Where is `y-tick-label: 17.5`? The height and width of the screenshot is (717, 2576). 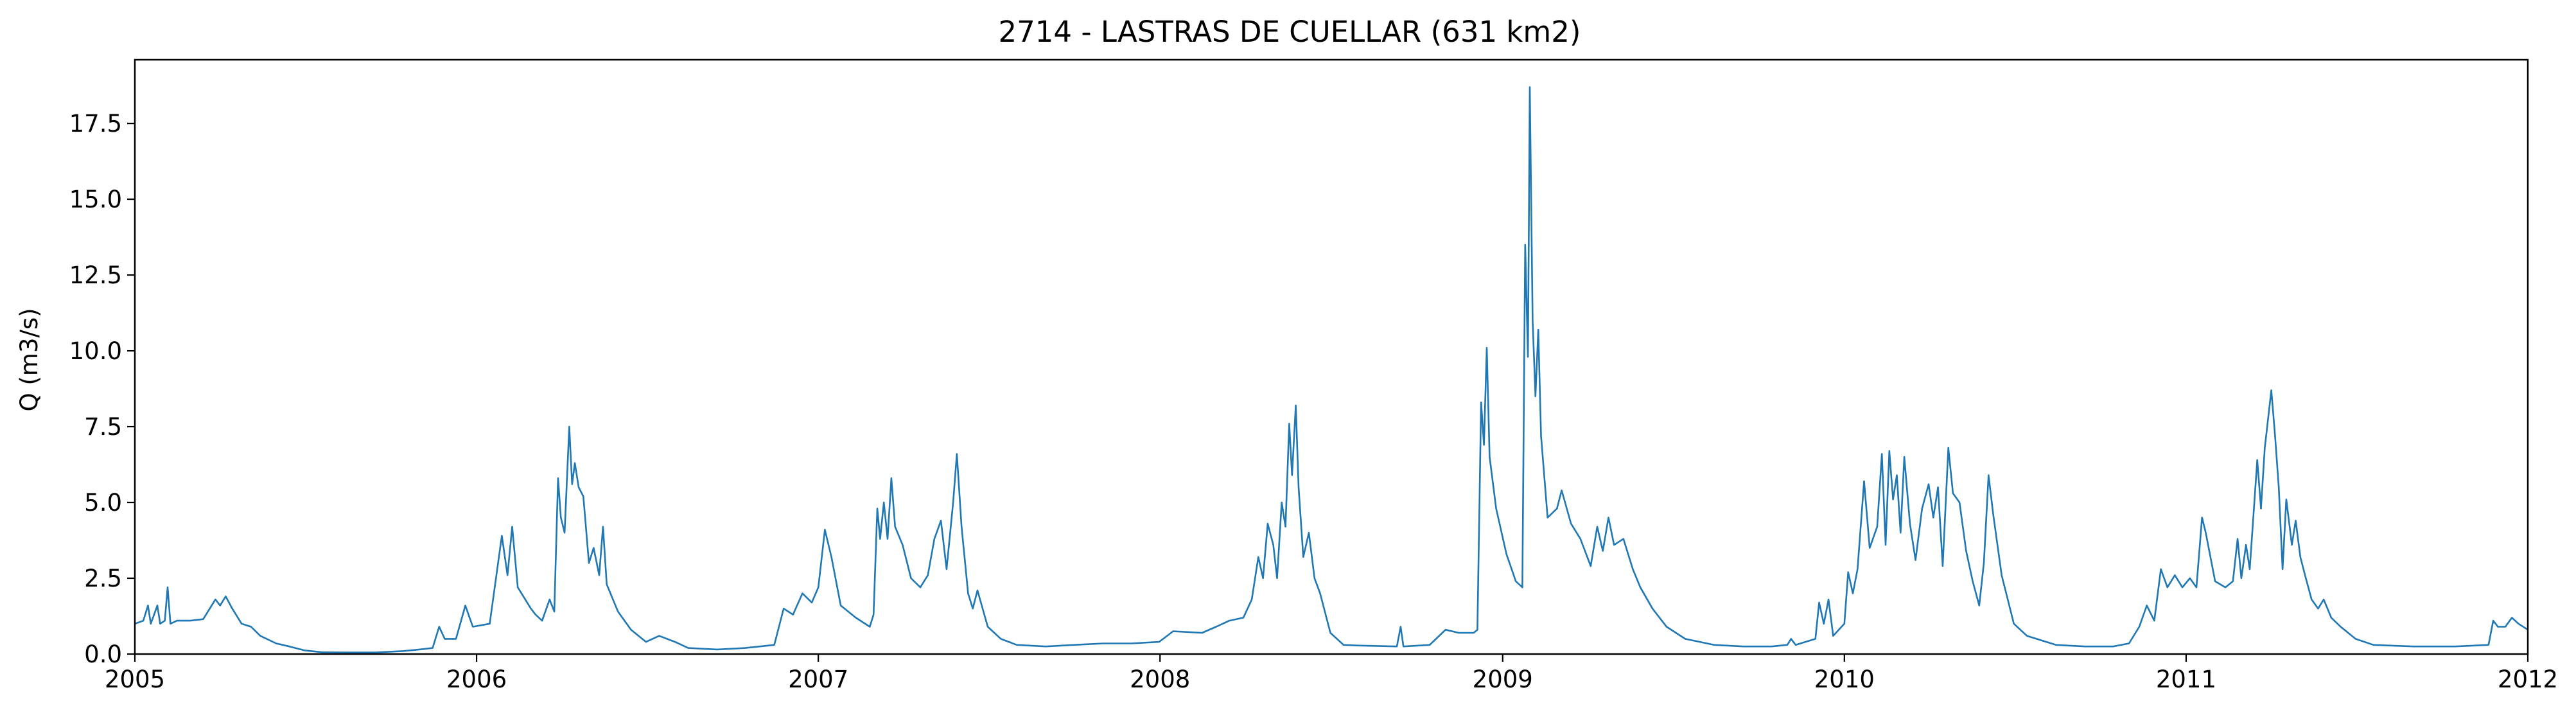
y-tick-label: 17.5 is located at coordinates (95, 124).